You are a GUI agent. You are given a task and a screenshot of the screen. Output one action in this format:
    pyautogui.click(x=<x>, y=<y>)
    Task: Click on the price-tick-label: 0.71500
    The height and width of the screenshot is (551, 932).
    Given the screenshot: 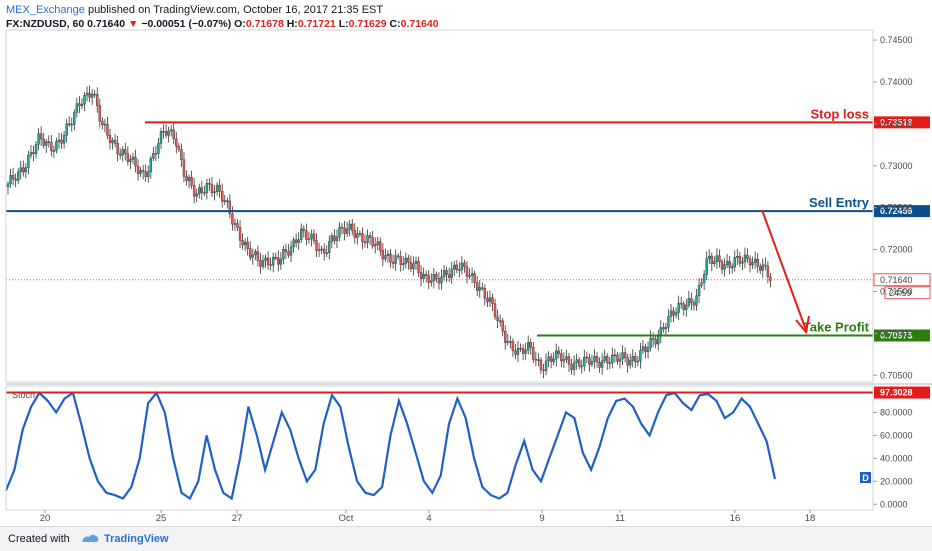 What is the action you would take?
    pyautogui.click(x=896, y=291)
    